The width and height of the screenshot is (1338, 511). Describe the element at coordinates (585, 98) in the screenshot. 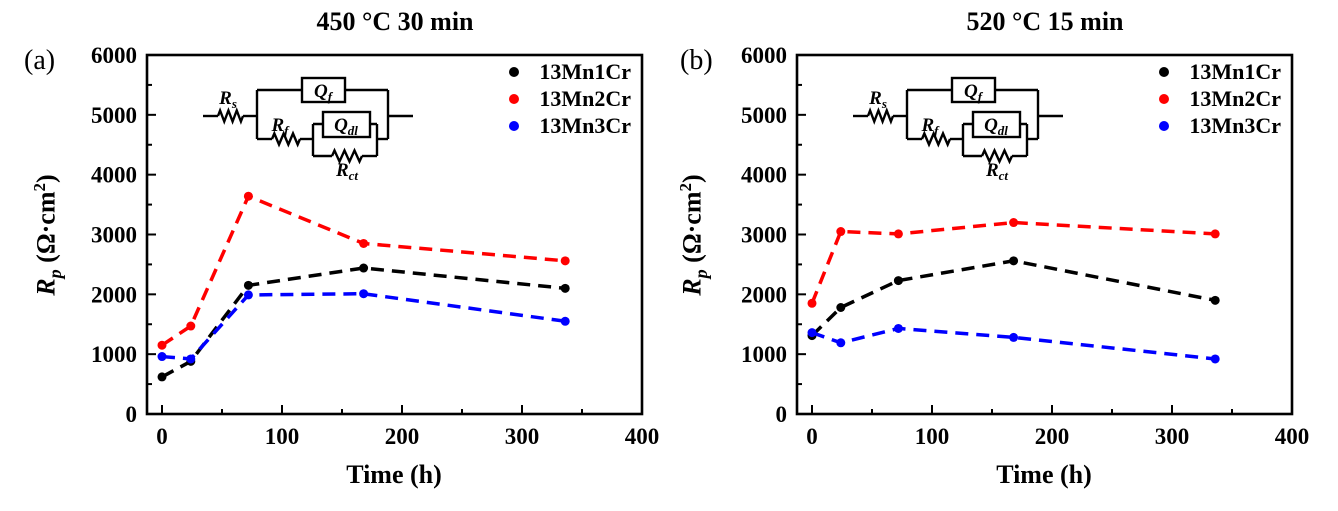

I see `legend-label: 13Mn2Cr` at that location.